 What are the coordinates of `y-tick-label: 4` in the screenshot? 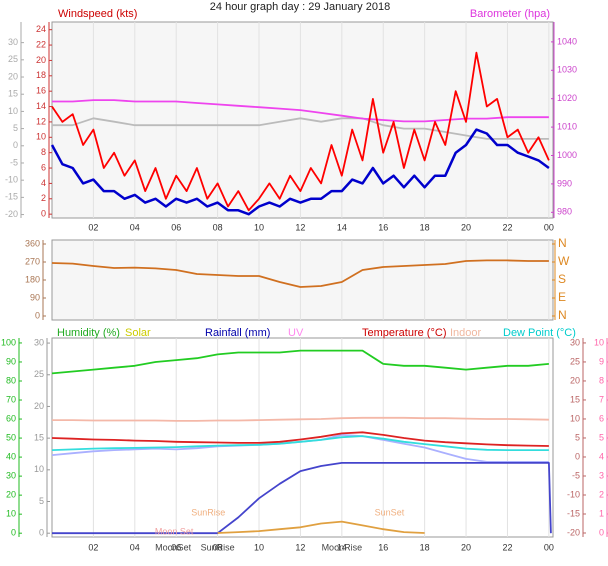 It's located at (601, 456).